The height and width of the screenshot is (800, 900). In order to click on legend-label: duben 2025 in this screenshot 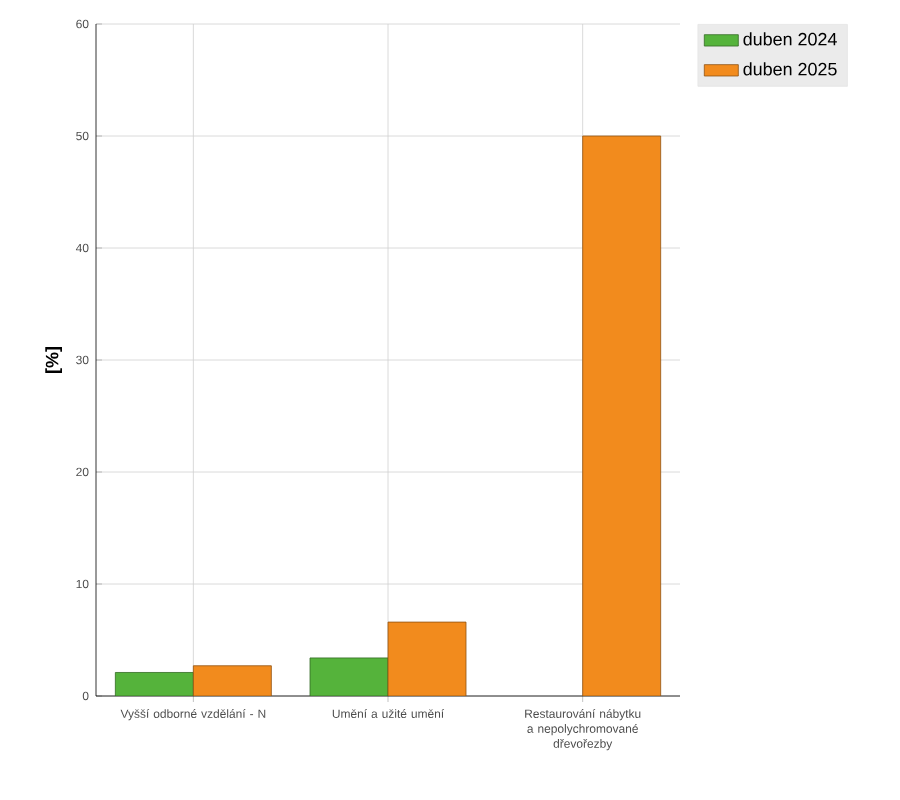, I will do `click(790, 69)`.